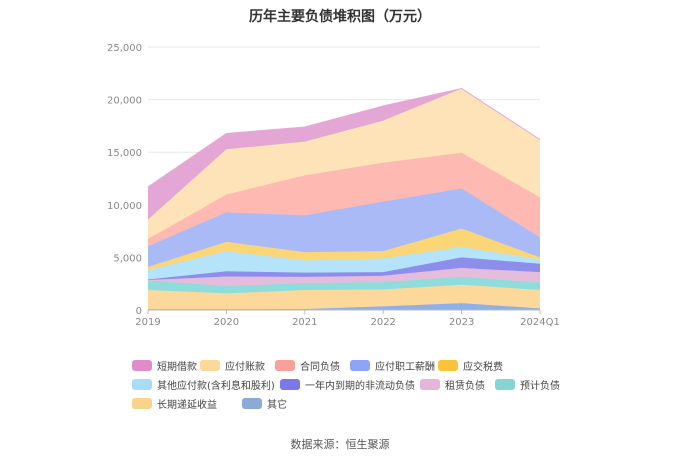 The width and height of the screenshot is (680, 460). What do you see at coordinates (124, 153) in the screenshot?
I see `y-tick-label: 15,000` at bounding box center [124, 153].